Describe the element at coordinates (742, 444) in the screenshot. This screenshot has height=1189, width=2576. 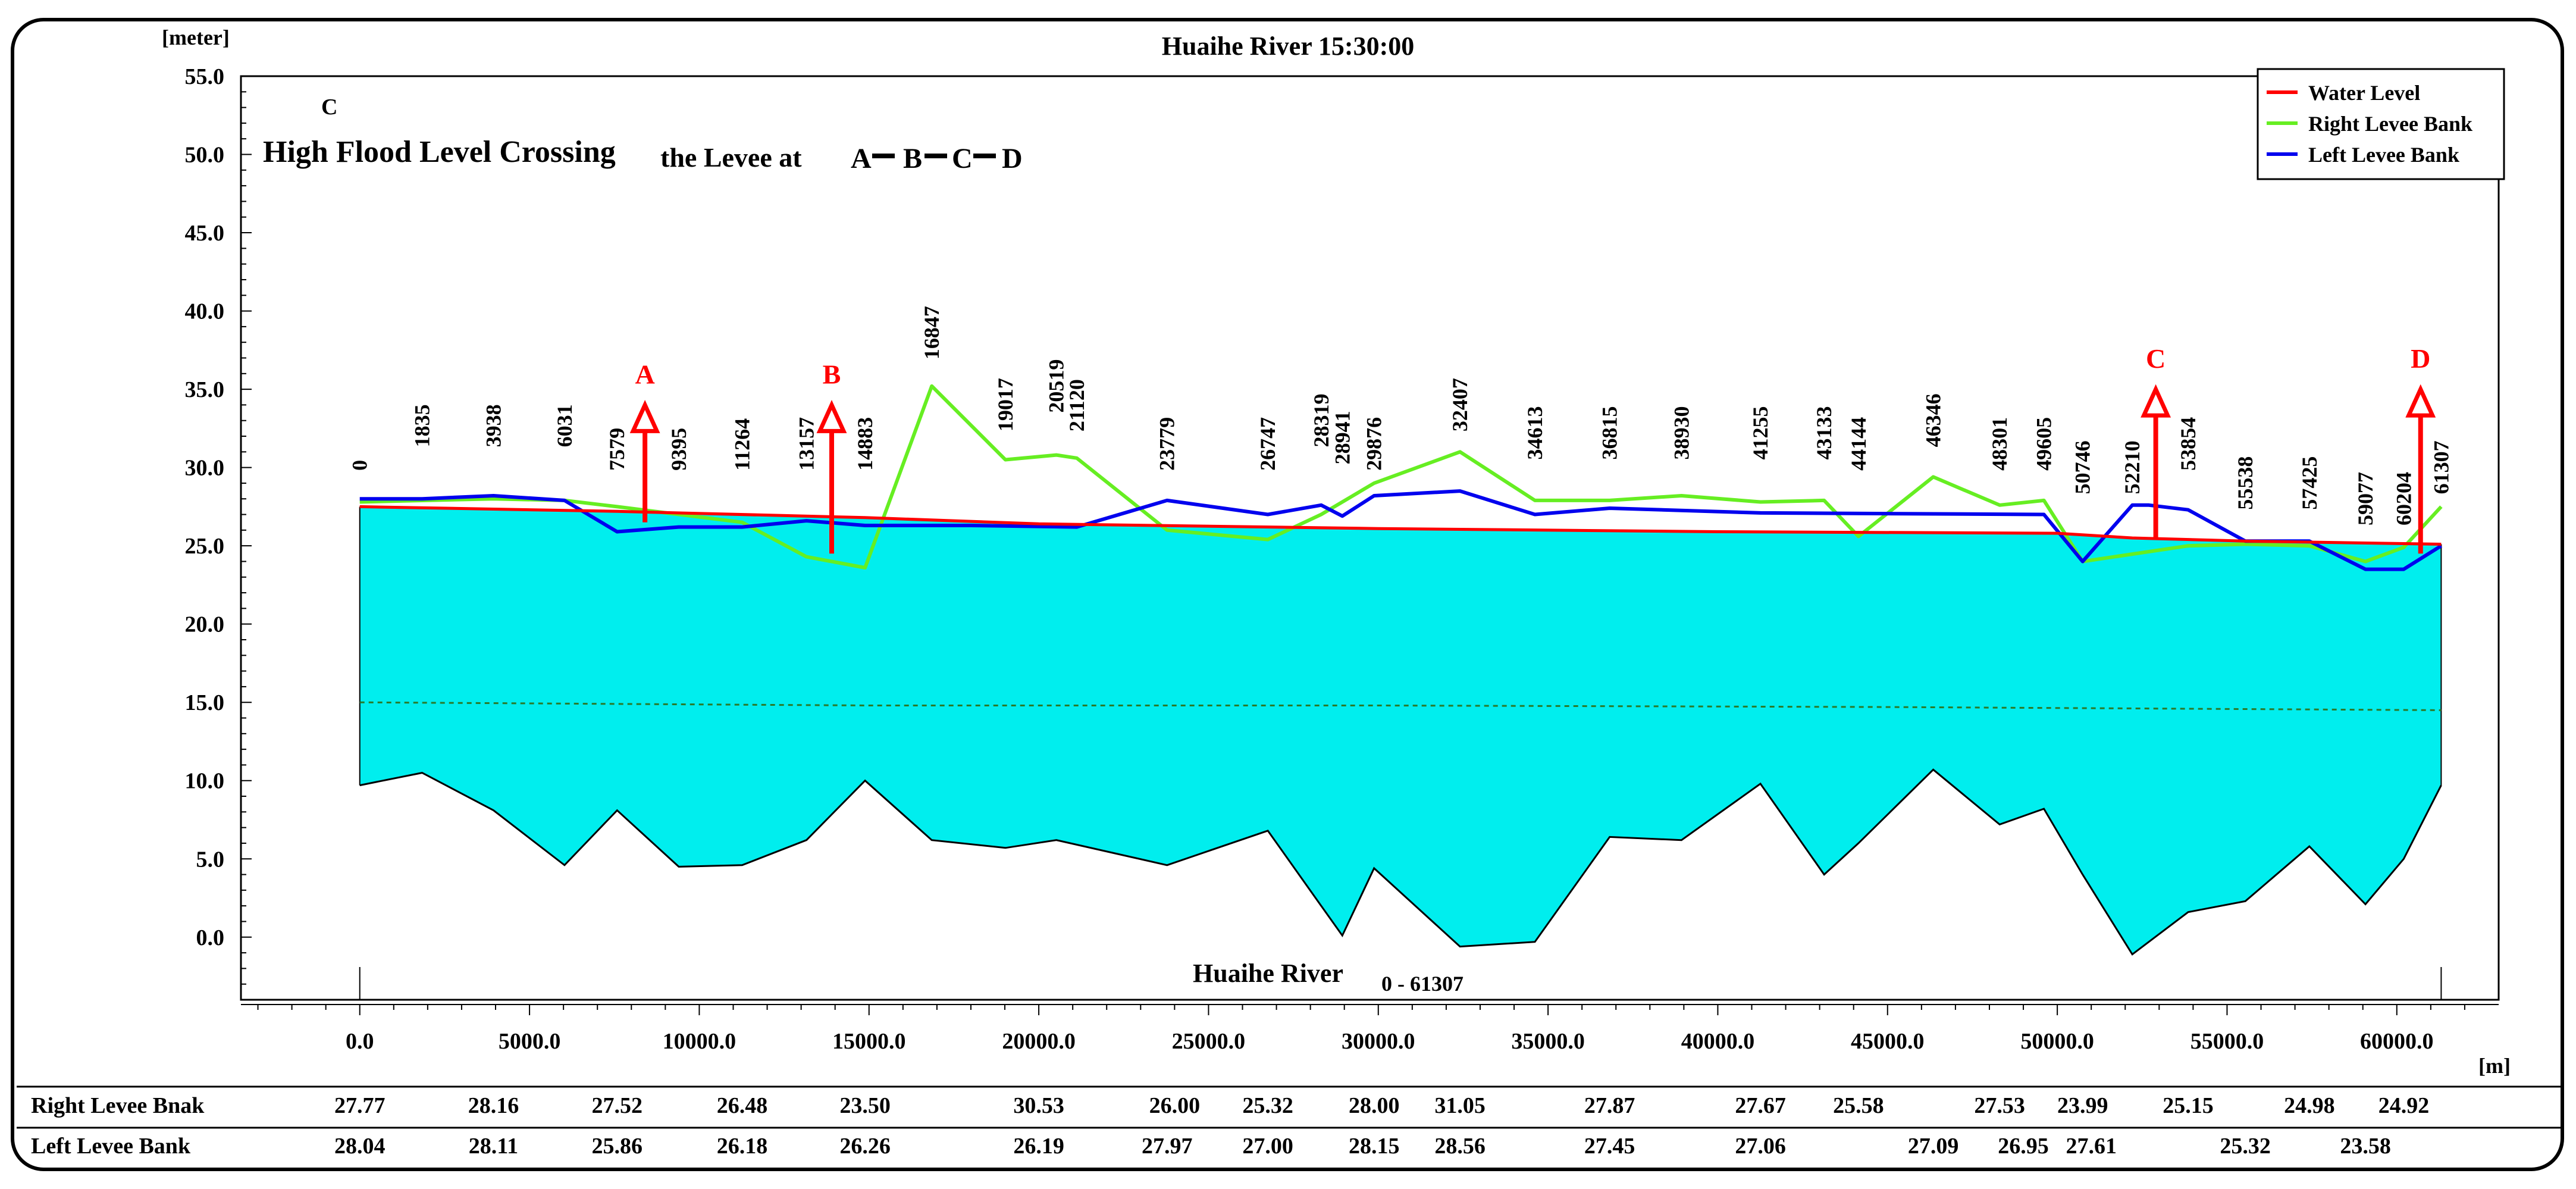
I see `section-label-11264: 11264` at that location.